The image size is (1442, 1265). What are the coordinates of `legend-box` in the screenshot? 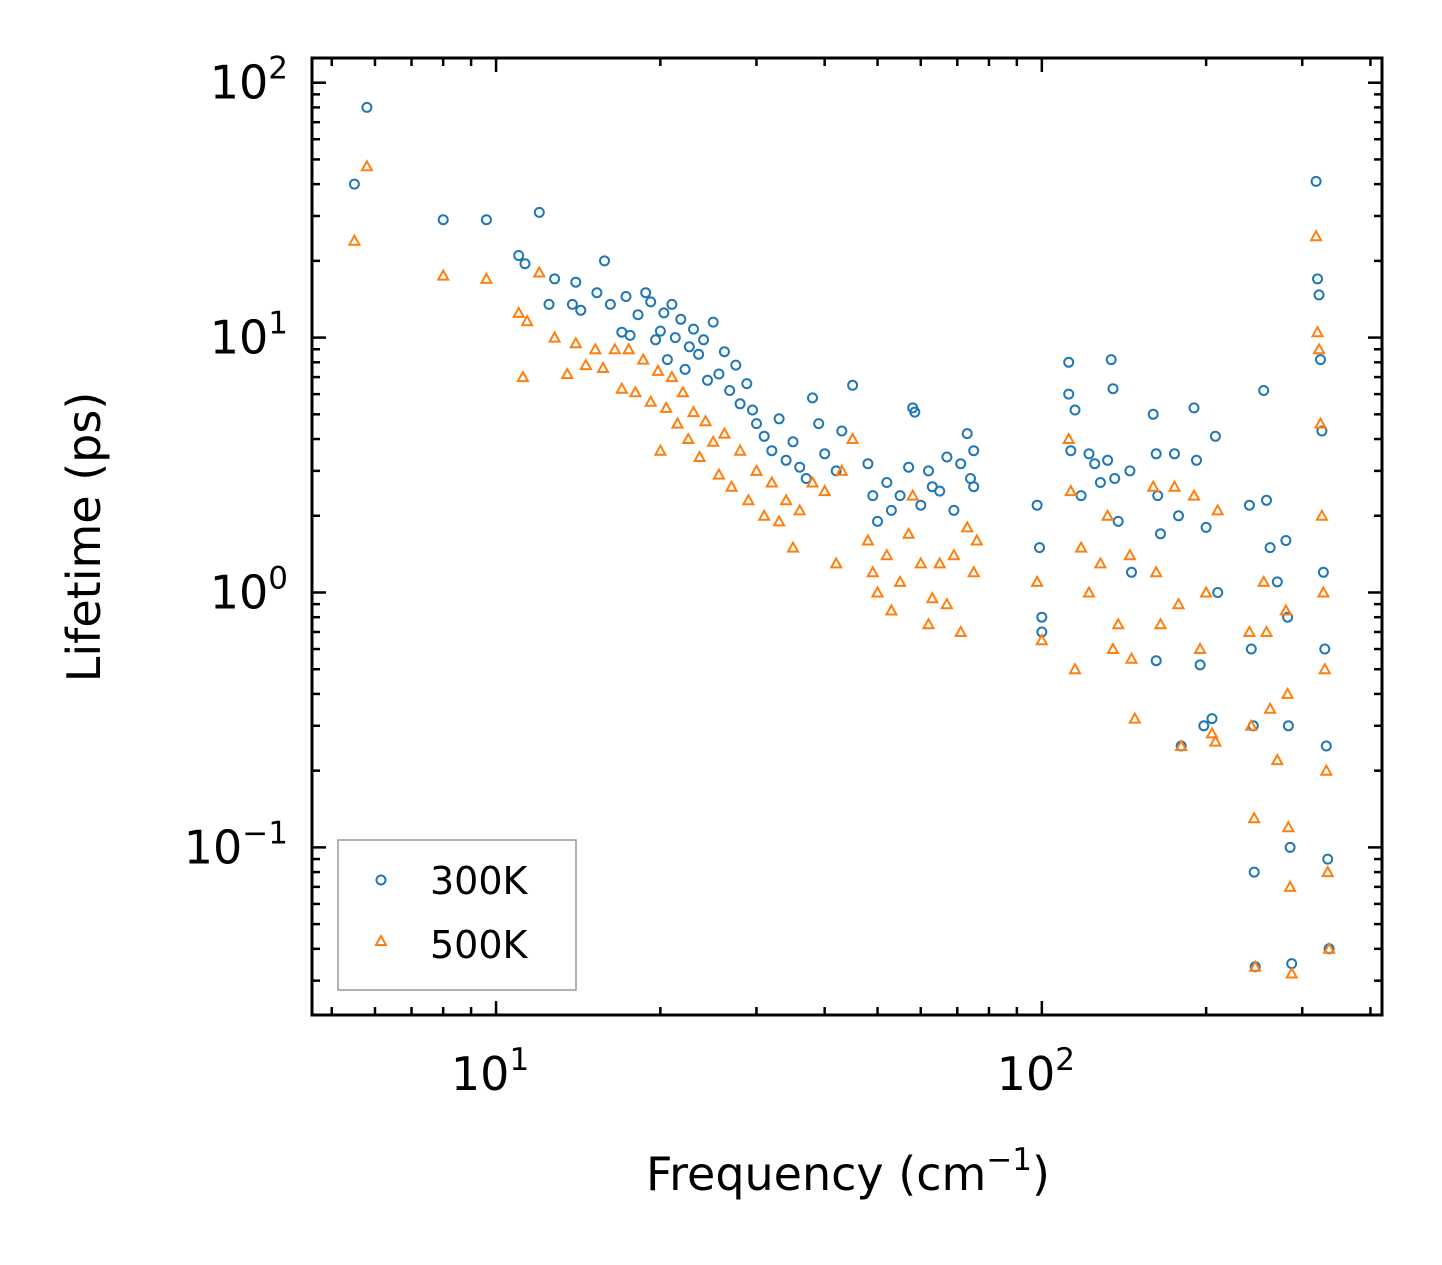 It's located at (457, 915).